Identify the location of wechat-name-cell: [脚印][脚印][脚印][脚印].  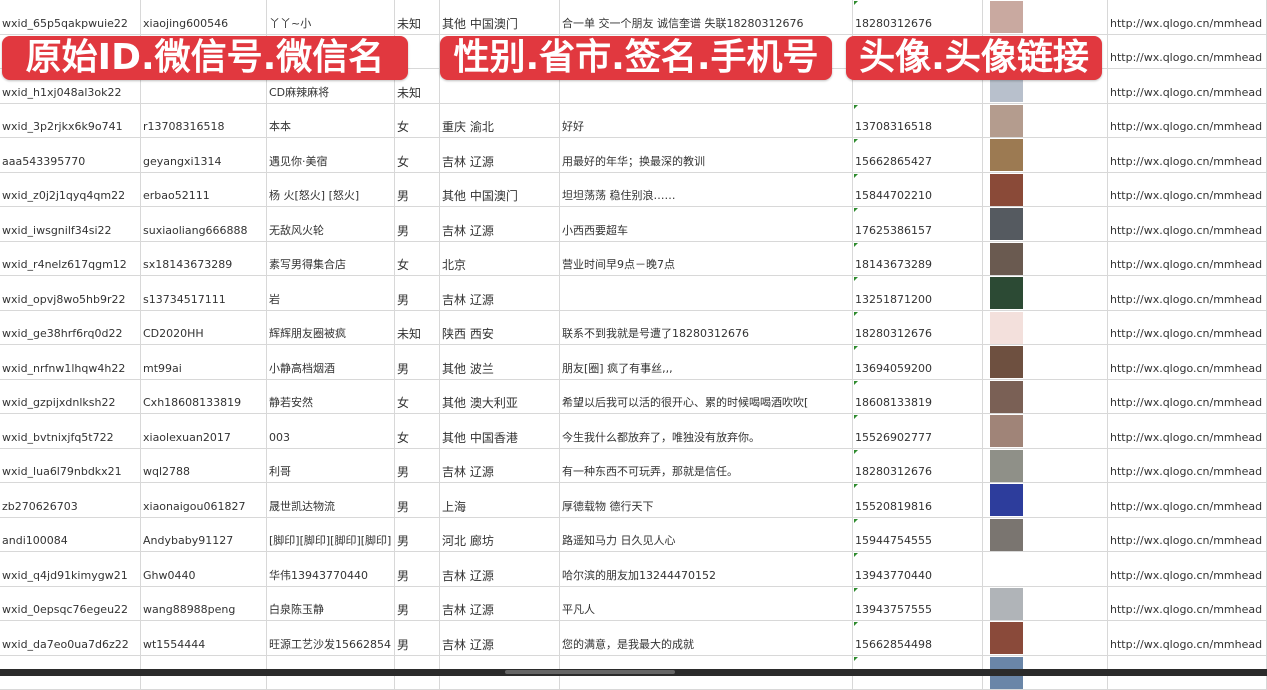
(331, 535).